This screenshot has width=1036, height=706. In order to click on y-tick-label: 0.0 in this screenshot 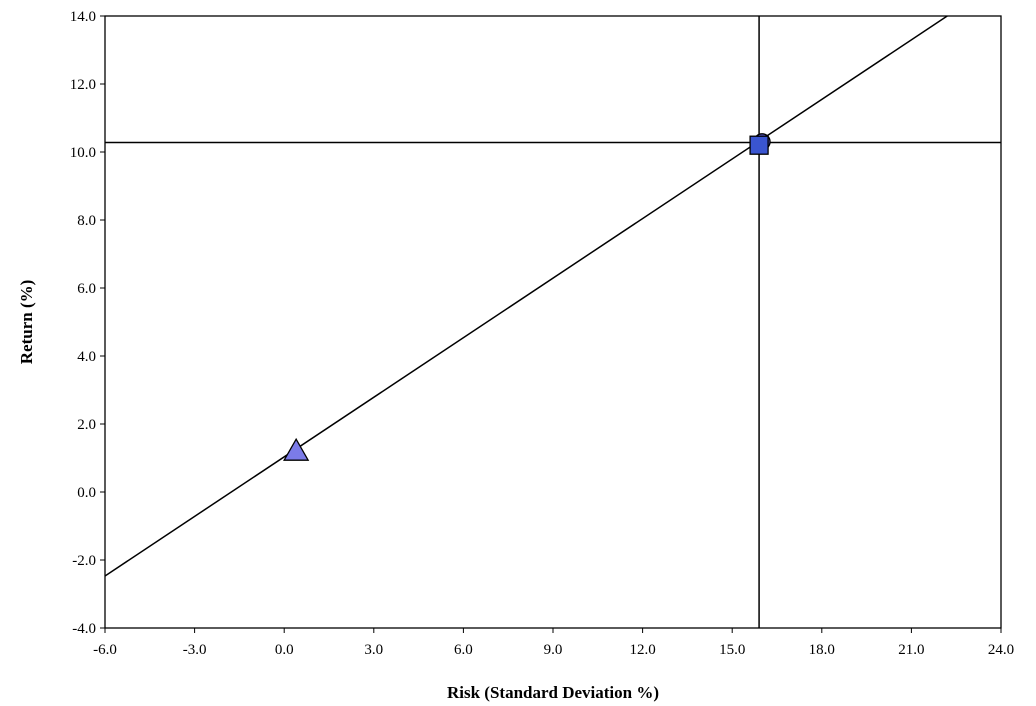, I will do `click(86, 493)`.